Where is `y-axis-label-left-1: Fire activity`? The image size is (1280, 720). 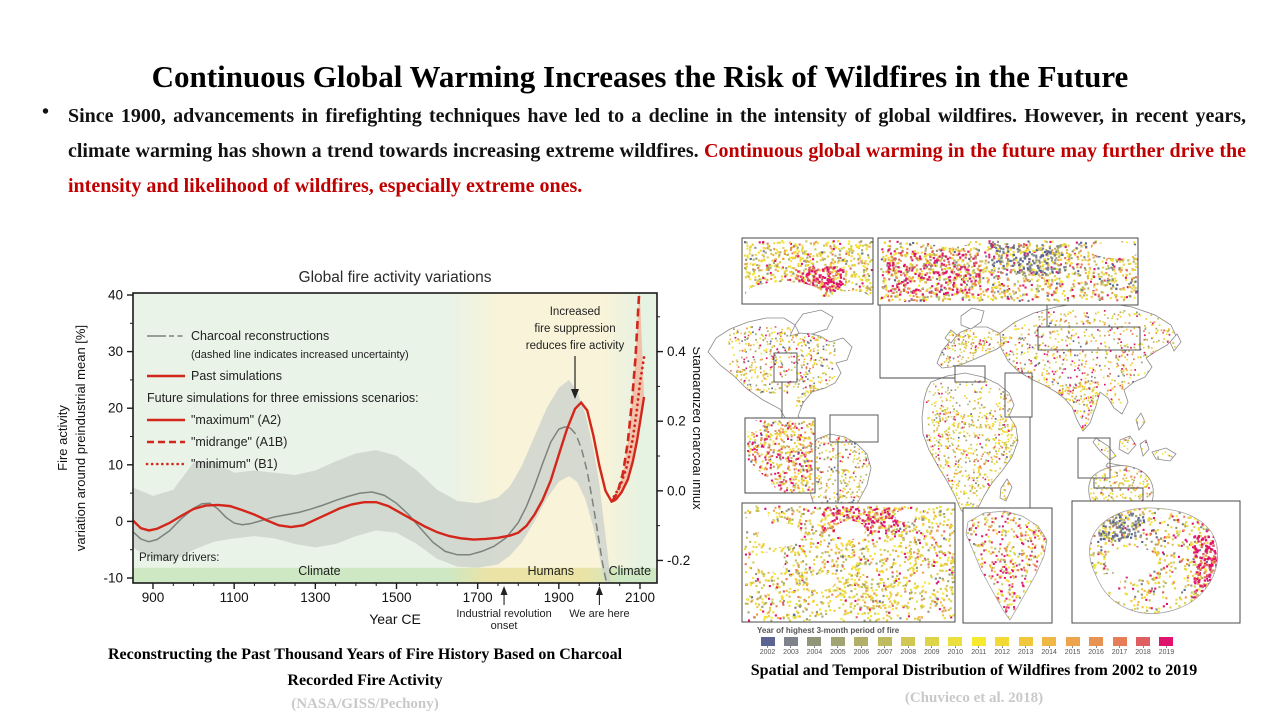
y-axis-label-left-1: Fire activity is located at coordinates (62, 438).